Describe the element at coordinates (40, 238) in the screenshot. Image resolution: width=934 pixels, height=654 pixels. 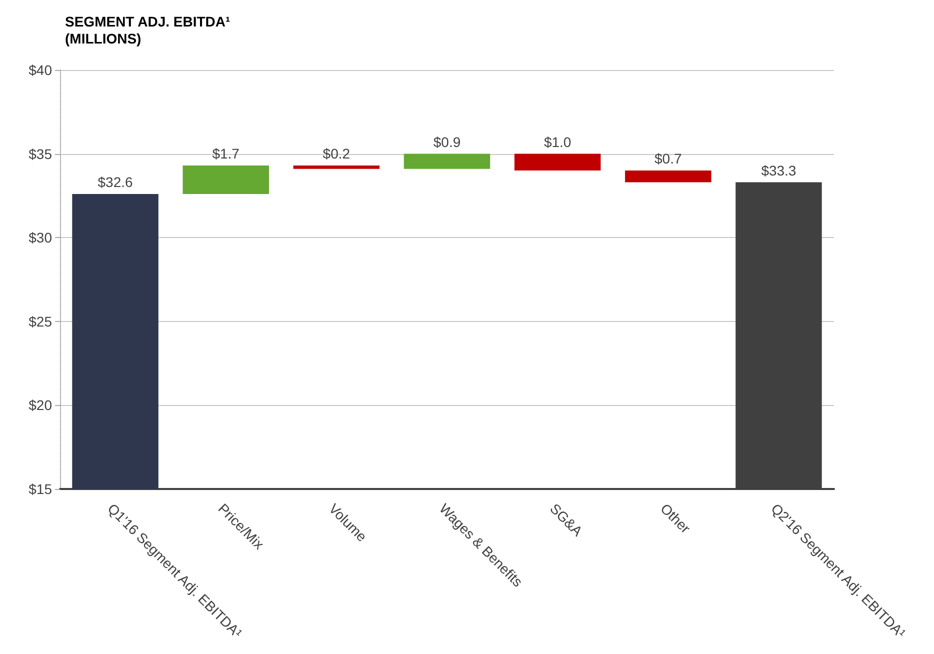
I see `y-tick-label: $30` at that location.